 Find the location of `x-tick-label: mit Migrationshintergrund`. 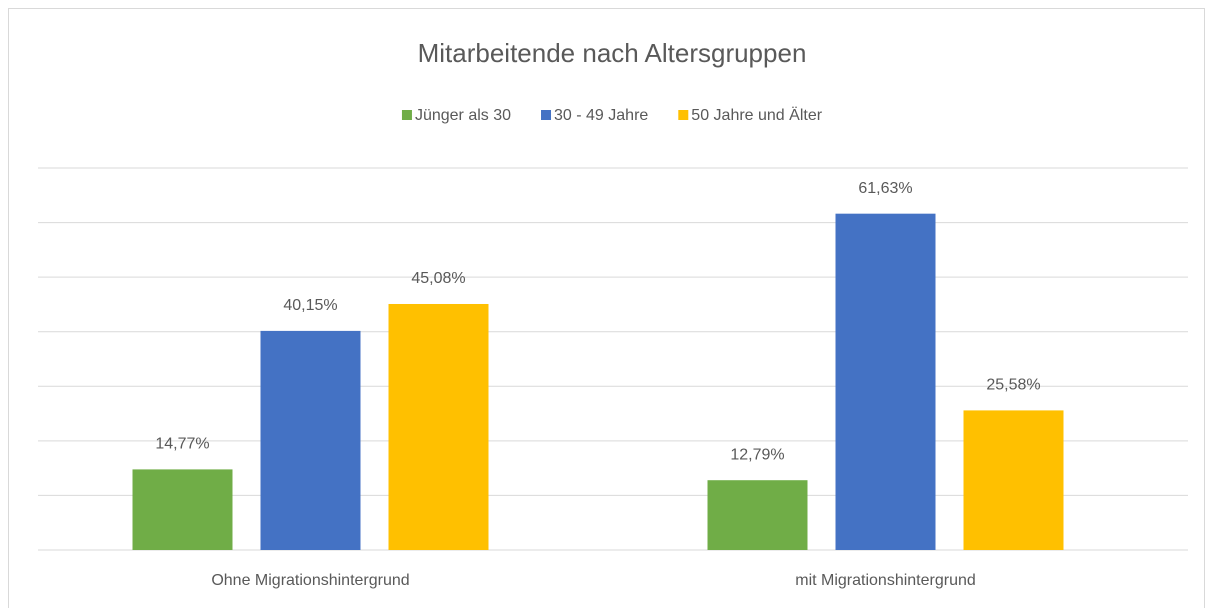

x-tick-label: mit Migrationshintergrund is located at coordinates (885, 580).